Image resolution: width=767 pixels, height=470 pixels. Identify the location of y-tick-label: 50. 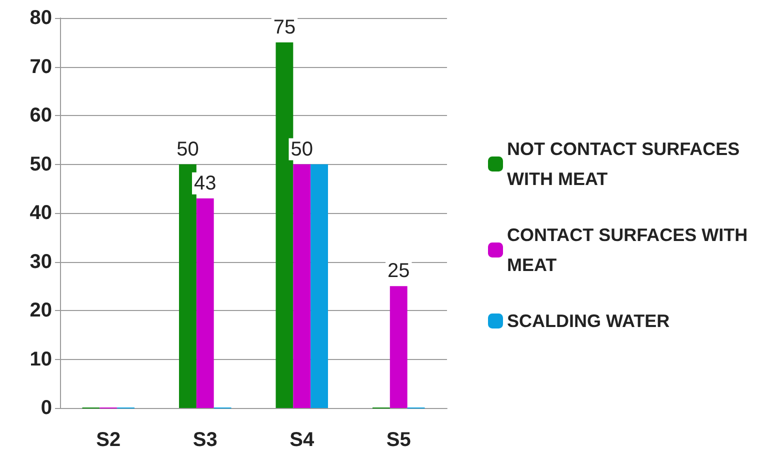
(41, 164).